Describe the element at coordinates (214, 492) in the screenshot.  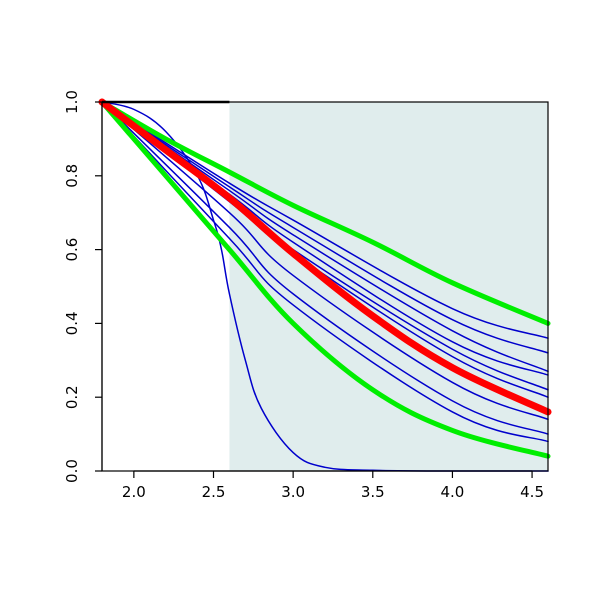
I see `x-tick-label: 2.5` at that location.